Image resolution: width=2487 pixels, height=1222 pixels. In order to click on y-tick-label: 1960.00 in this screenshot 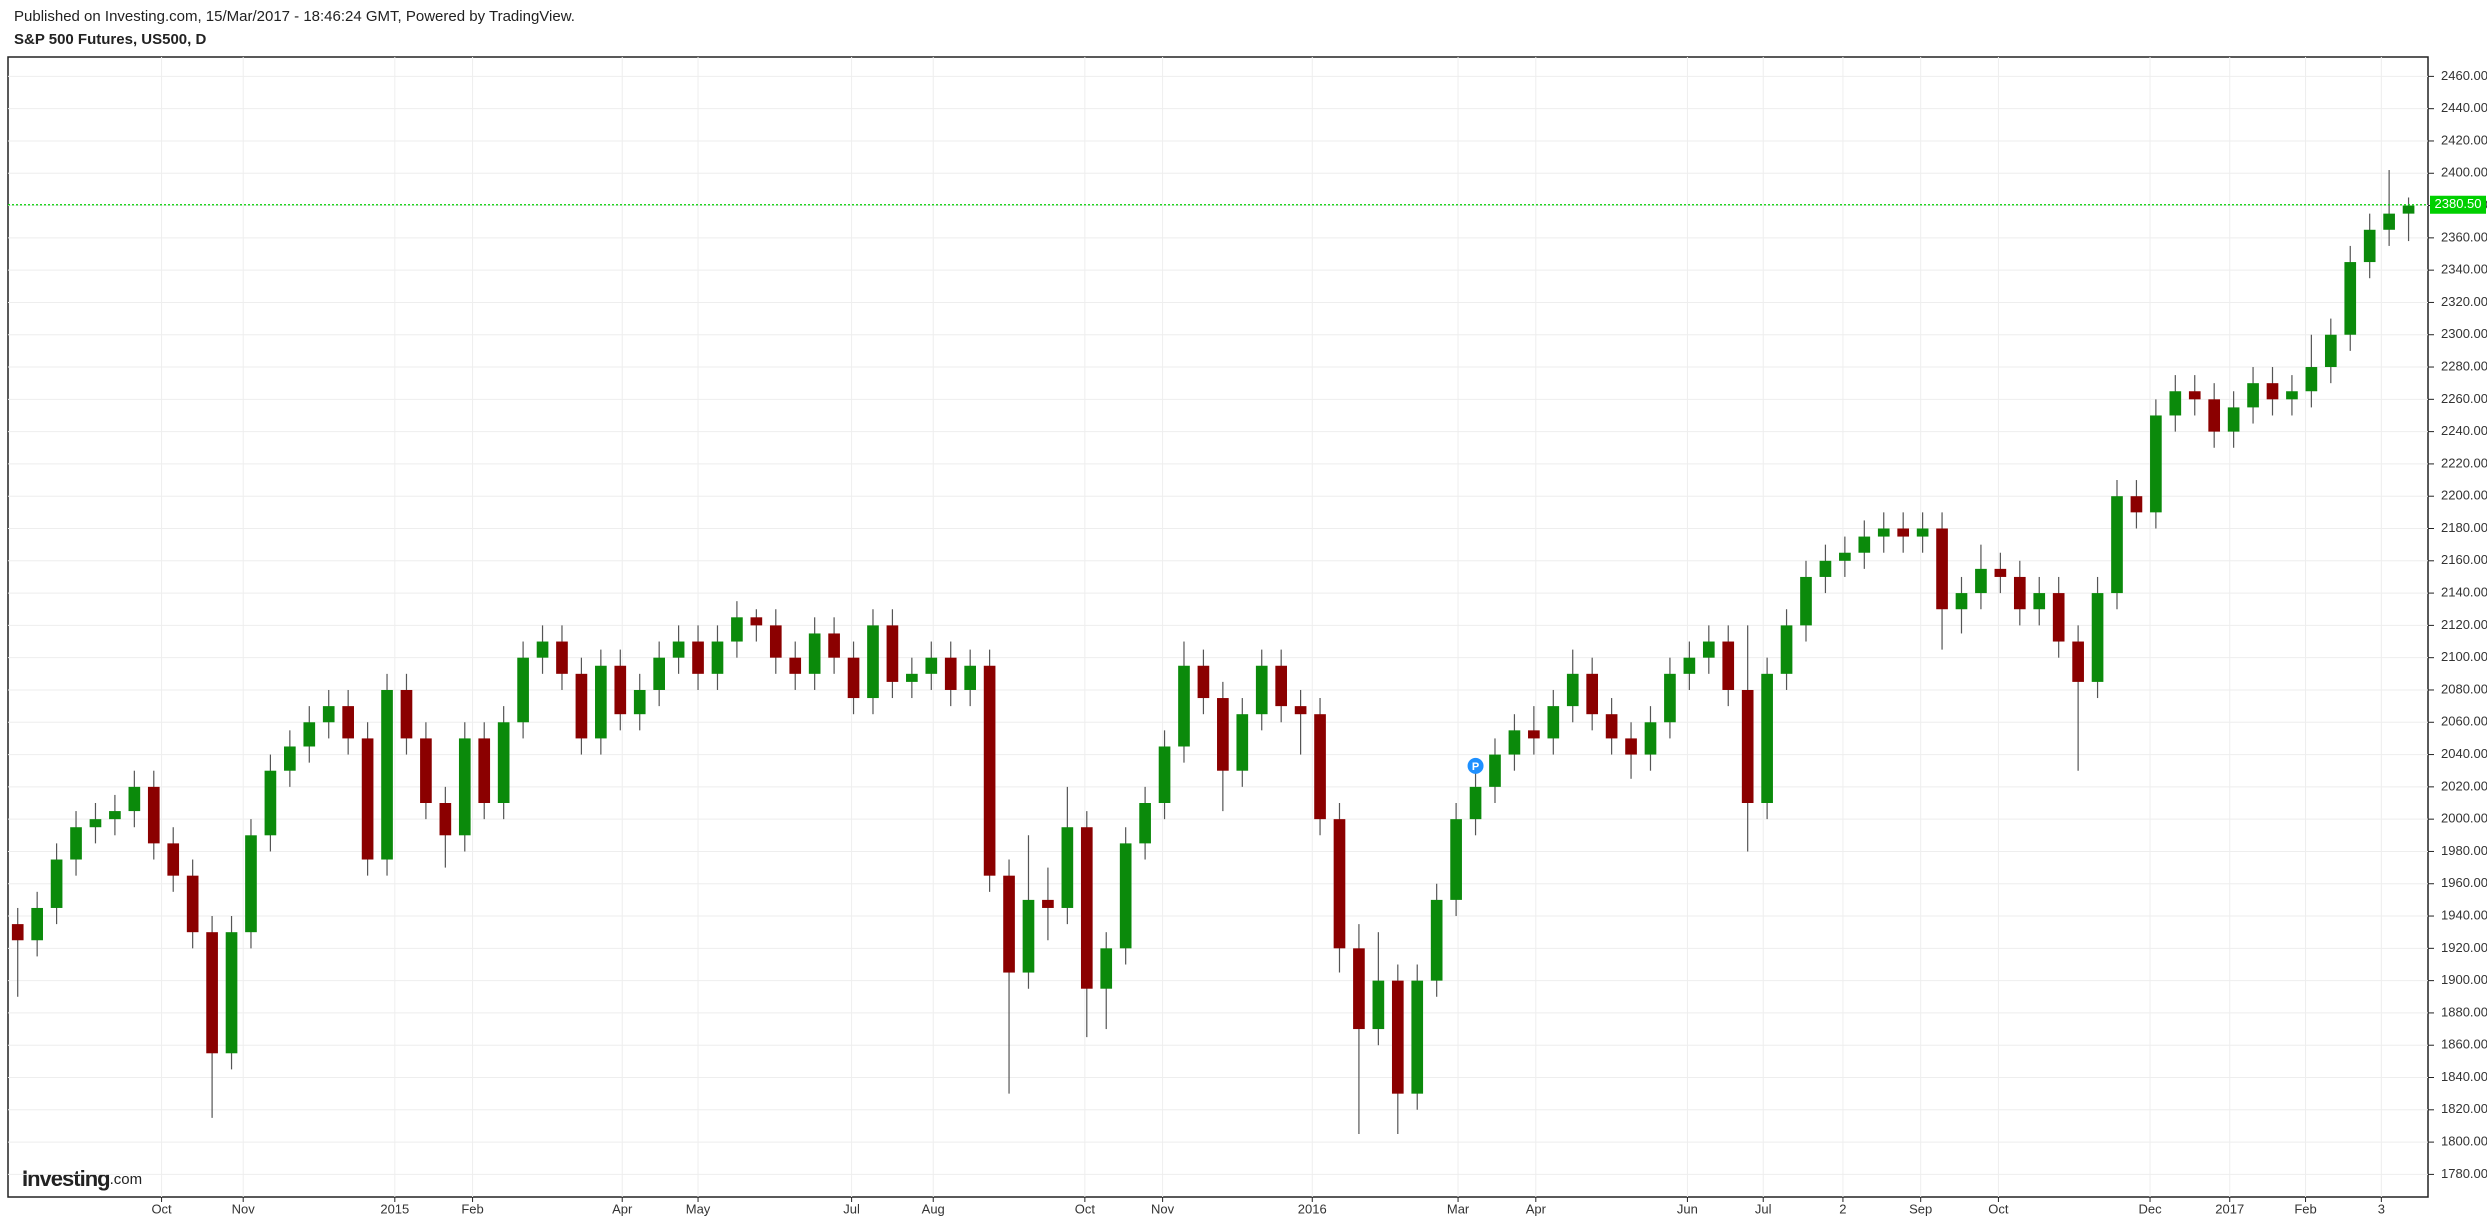, I will do `click(2464, 882)`.